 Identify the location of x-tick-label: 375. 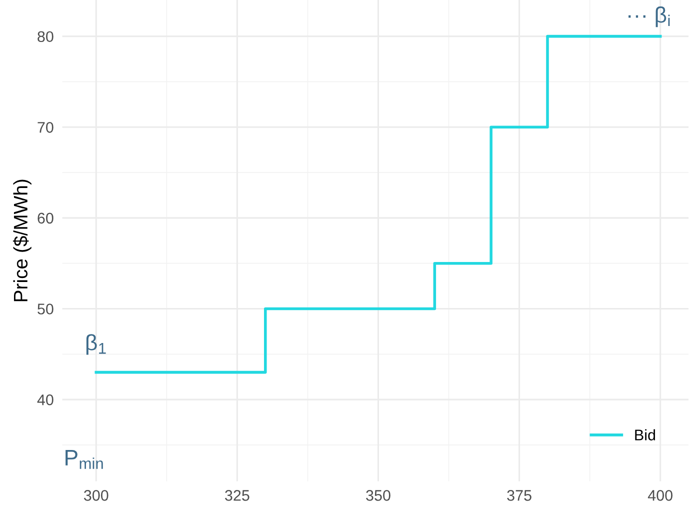
(519, 495).